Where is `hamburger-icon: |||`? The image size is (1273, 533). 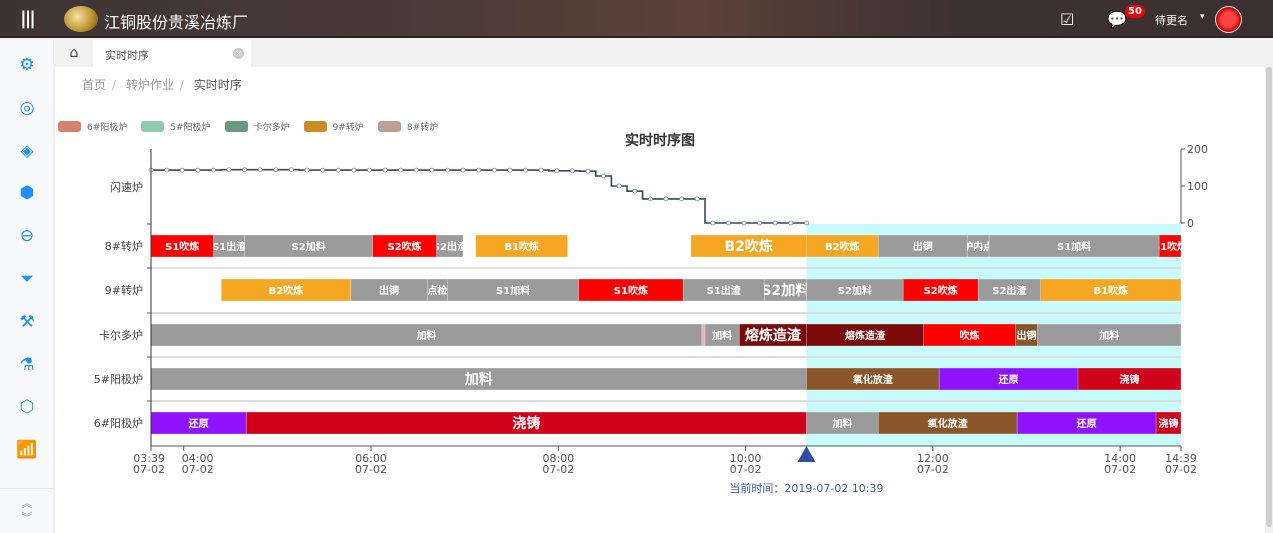
hamburger-icon: ||| is located at coordinates (28, 18).